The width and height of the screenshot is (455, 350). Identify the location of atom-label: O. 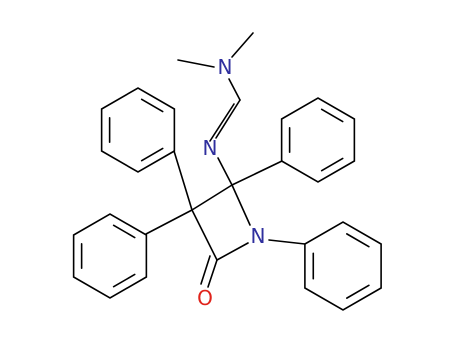
(205, 298).